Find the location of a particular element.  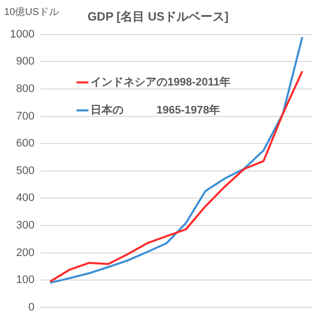

y-tick-label: 900 is located at coordinates (25, 62).